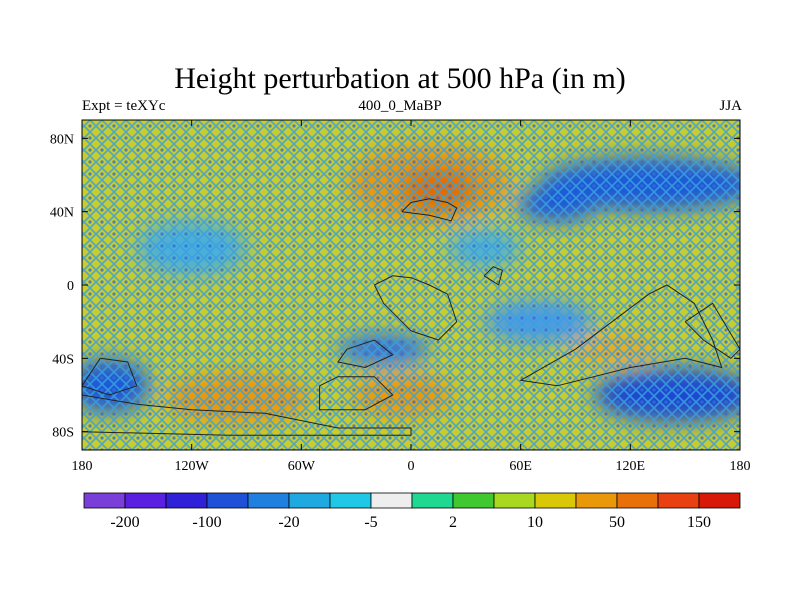  What do you see at coordinates (62, 139) in the screenshot?
I see `lat-tick-label: 80N` at bounding box center [62, 139].